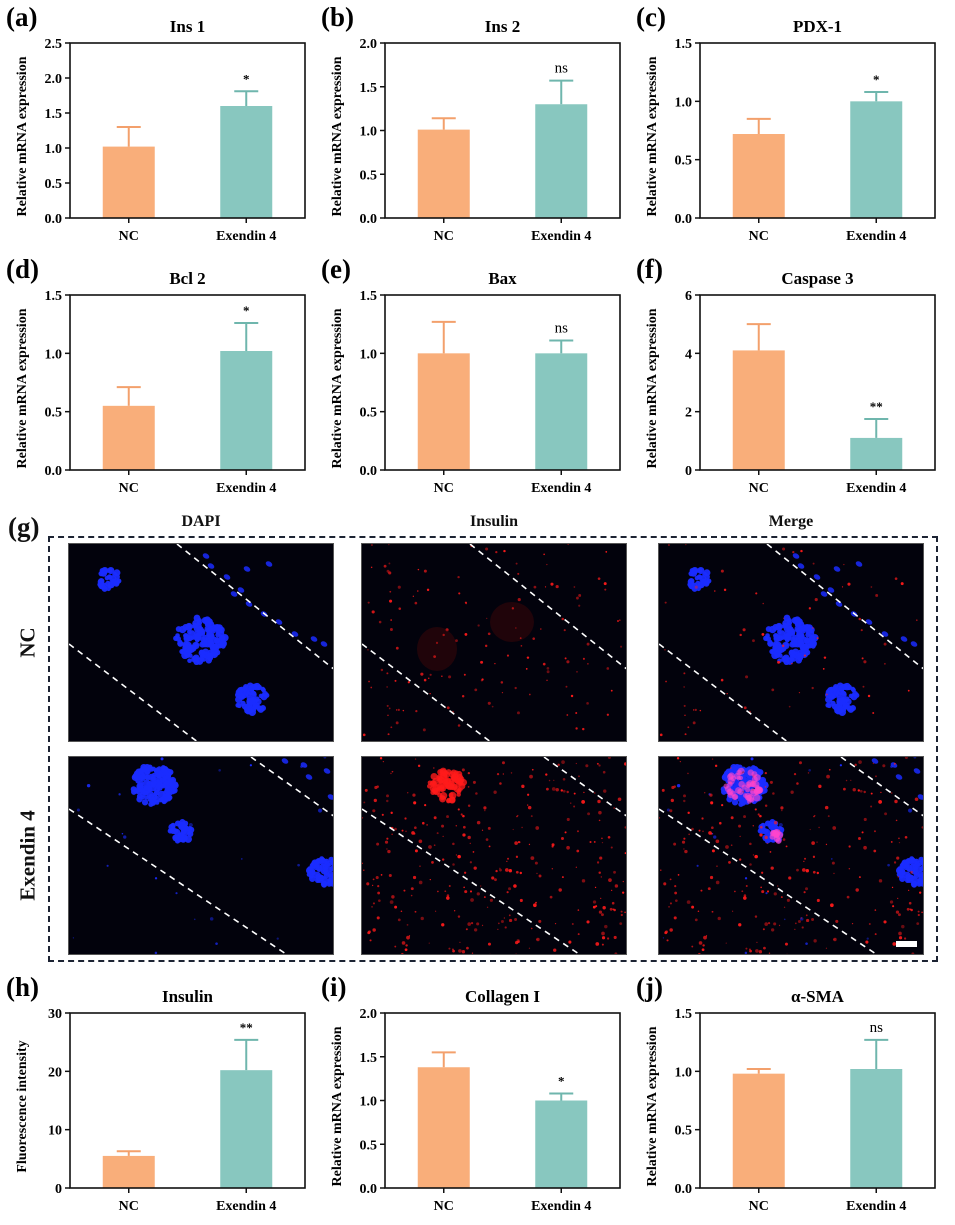  Describe the element at coordinates (817, 278) in the screenshot. I see `chart-title: Caspase 3` at that location.